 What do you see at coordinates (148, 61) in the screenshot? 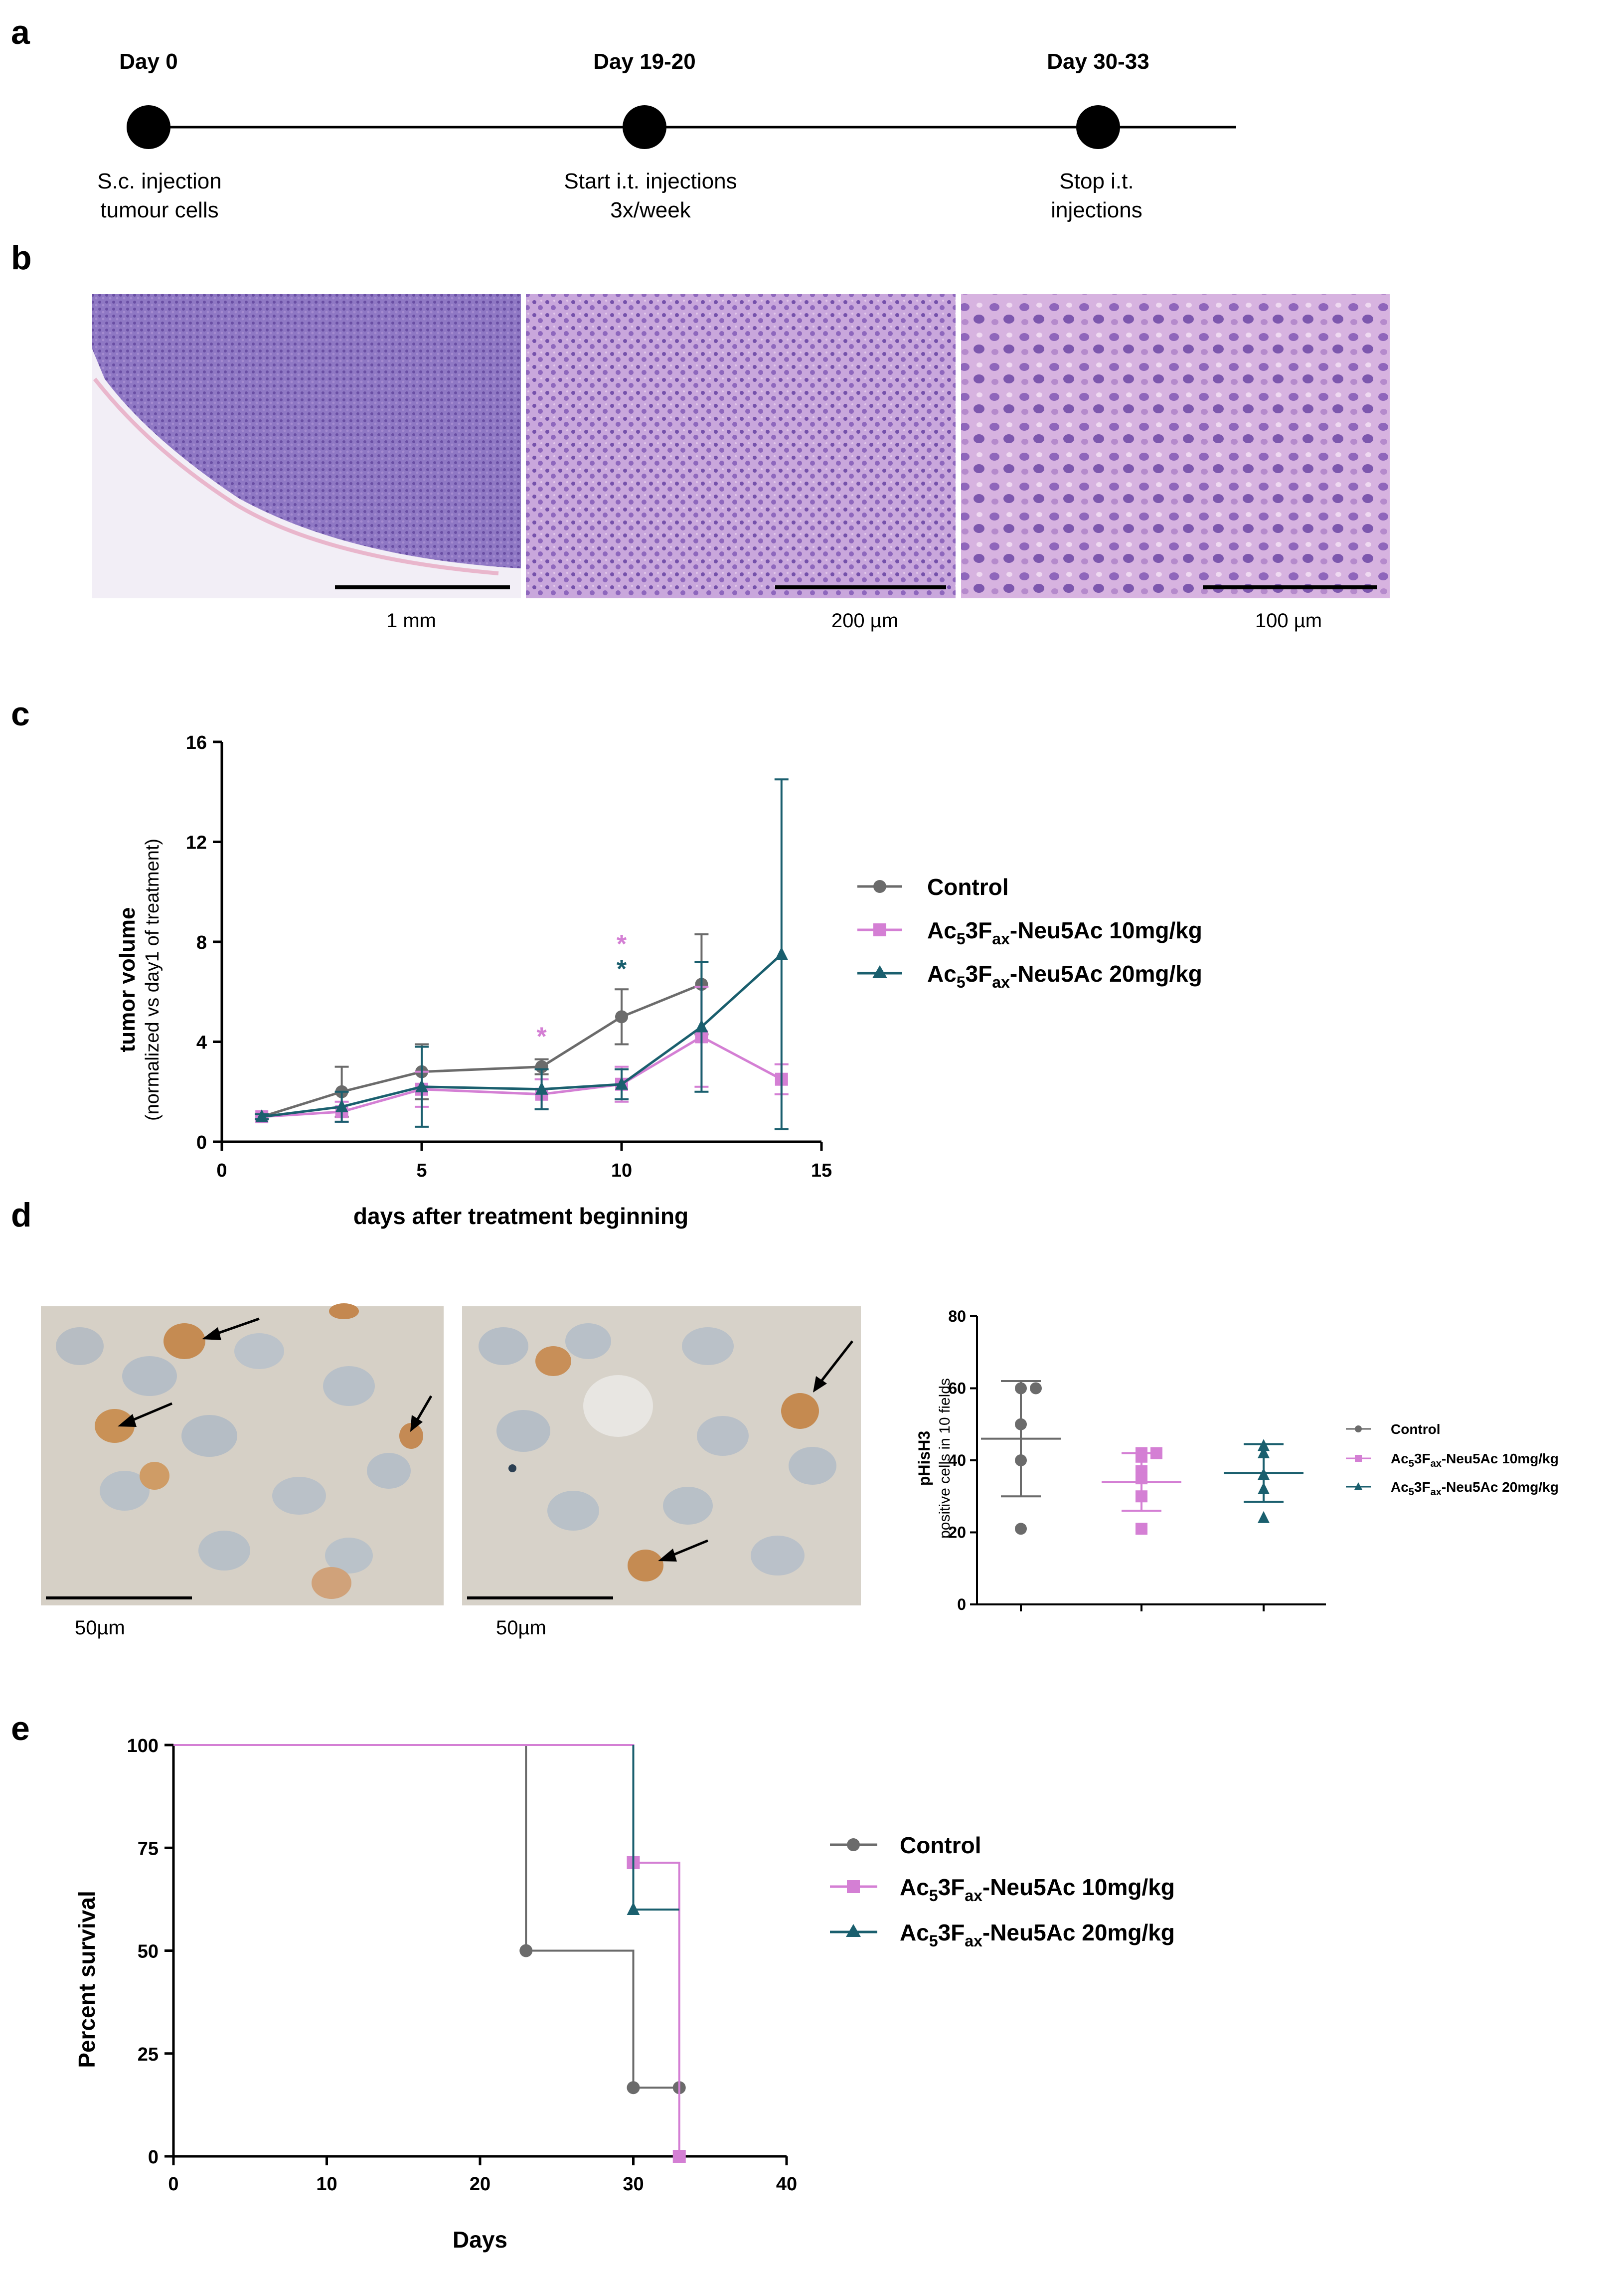
I see `timeline-day-label: Day 0` at bounding box center [148, 61].